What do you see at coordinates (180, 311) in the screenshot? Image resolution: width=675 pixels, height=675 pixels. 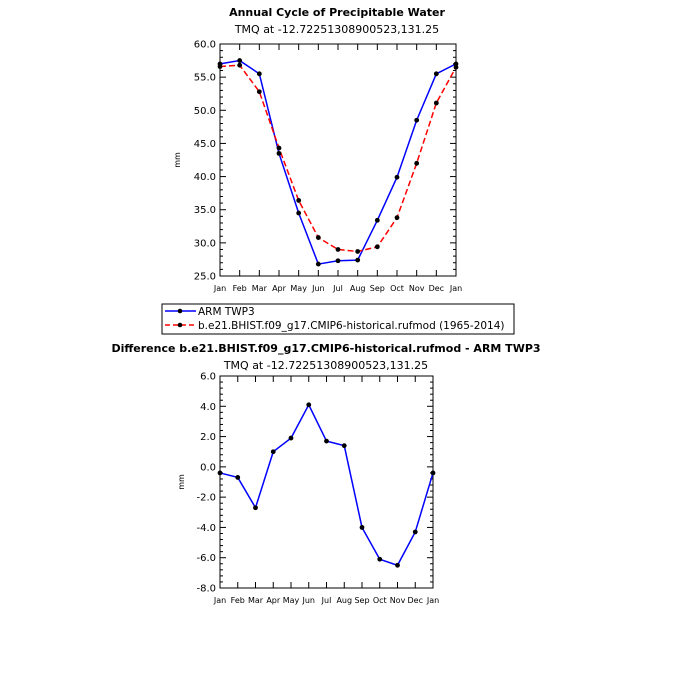 I see `legend-marker-arm` at bounding box center [180, 311].